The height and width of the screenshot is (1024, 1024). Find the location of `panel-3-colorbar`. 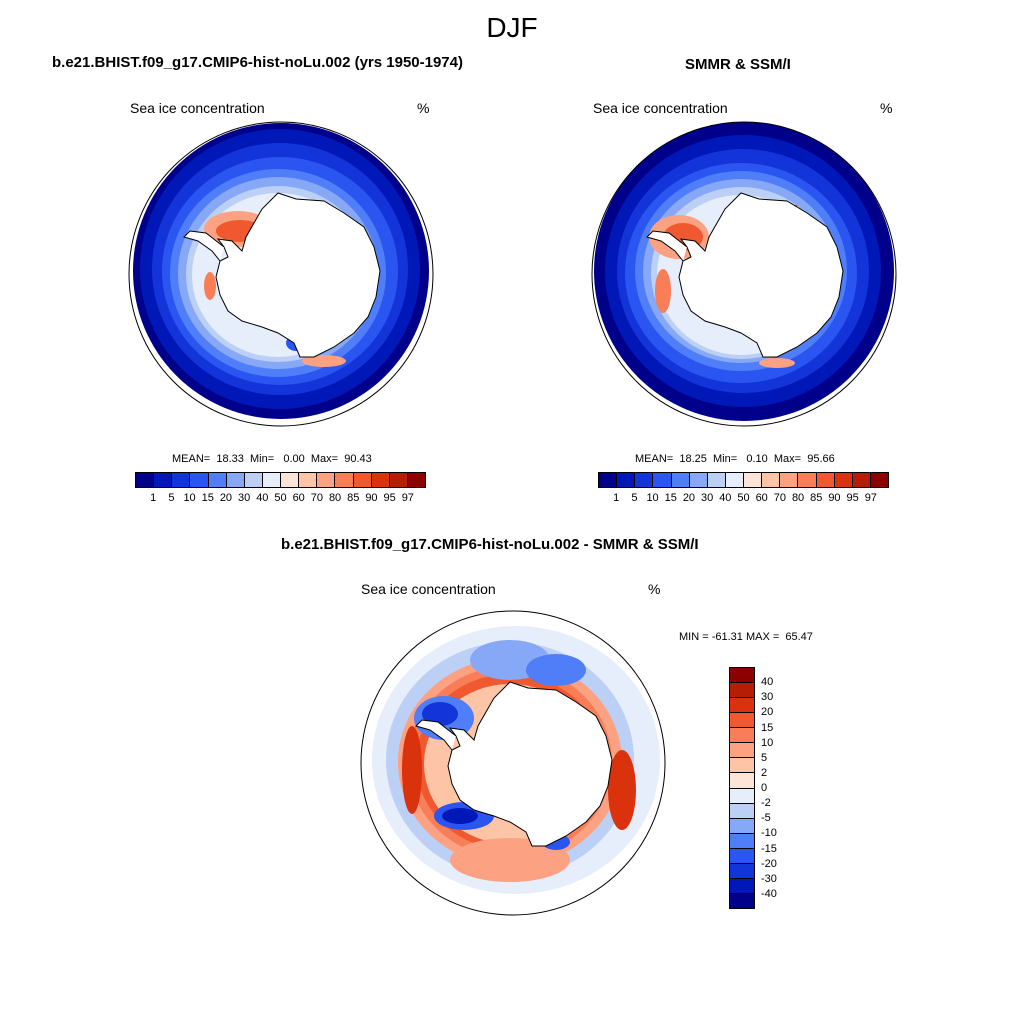

panel-3-colorbar is located at coordinates (742, 788).